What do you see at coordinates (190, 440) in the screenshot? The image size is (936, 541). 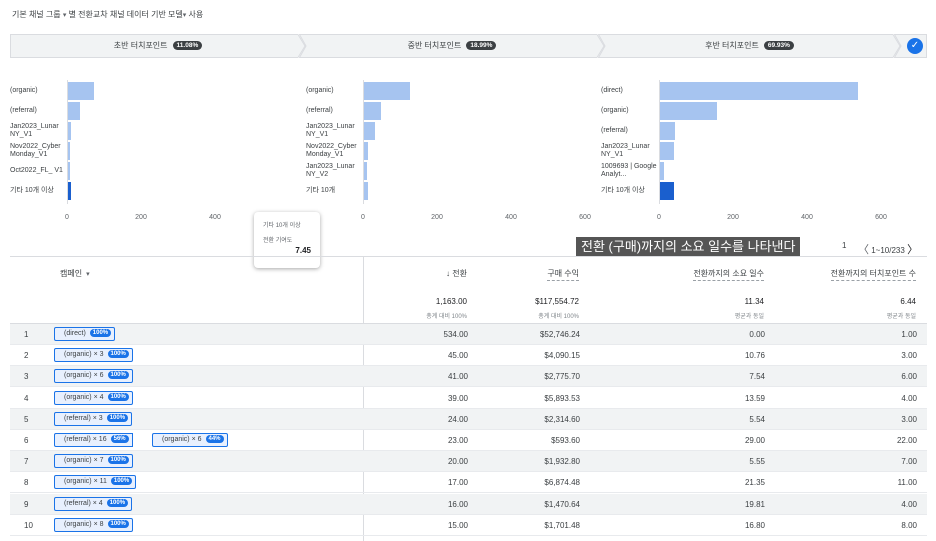 I see `channel-chip: (organic) × 6 44%` at bounding box center [190, 440].